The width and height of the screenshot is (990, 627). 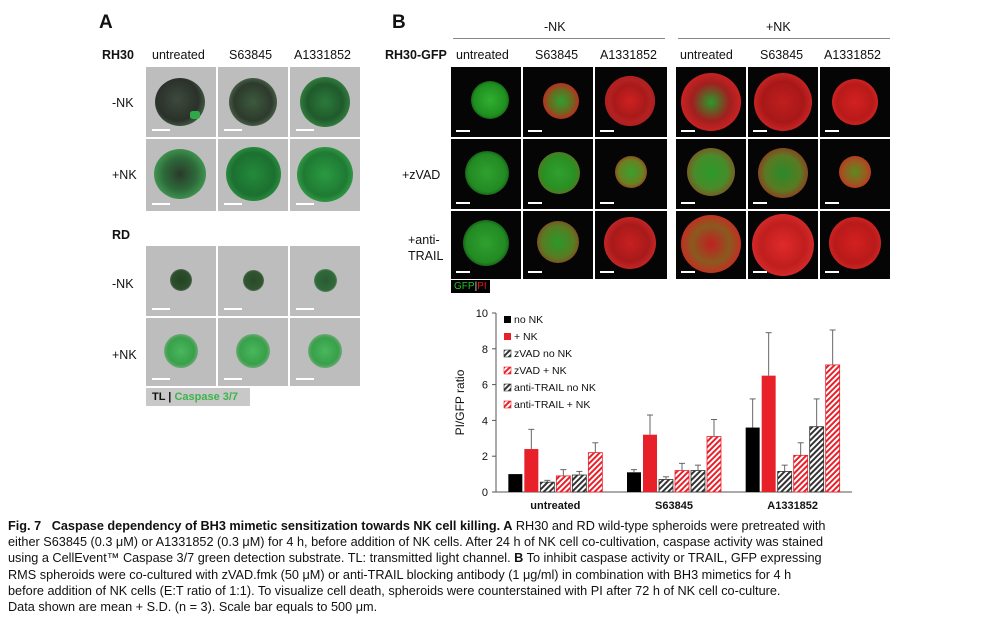 I want to click on y-tick-label: 2, so click(x=485, y=457).